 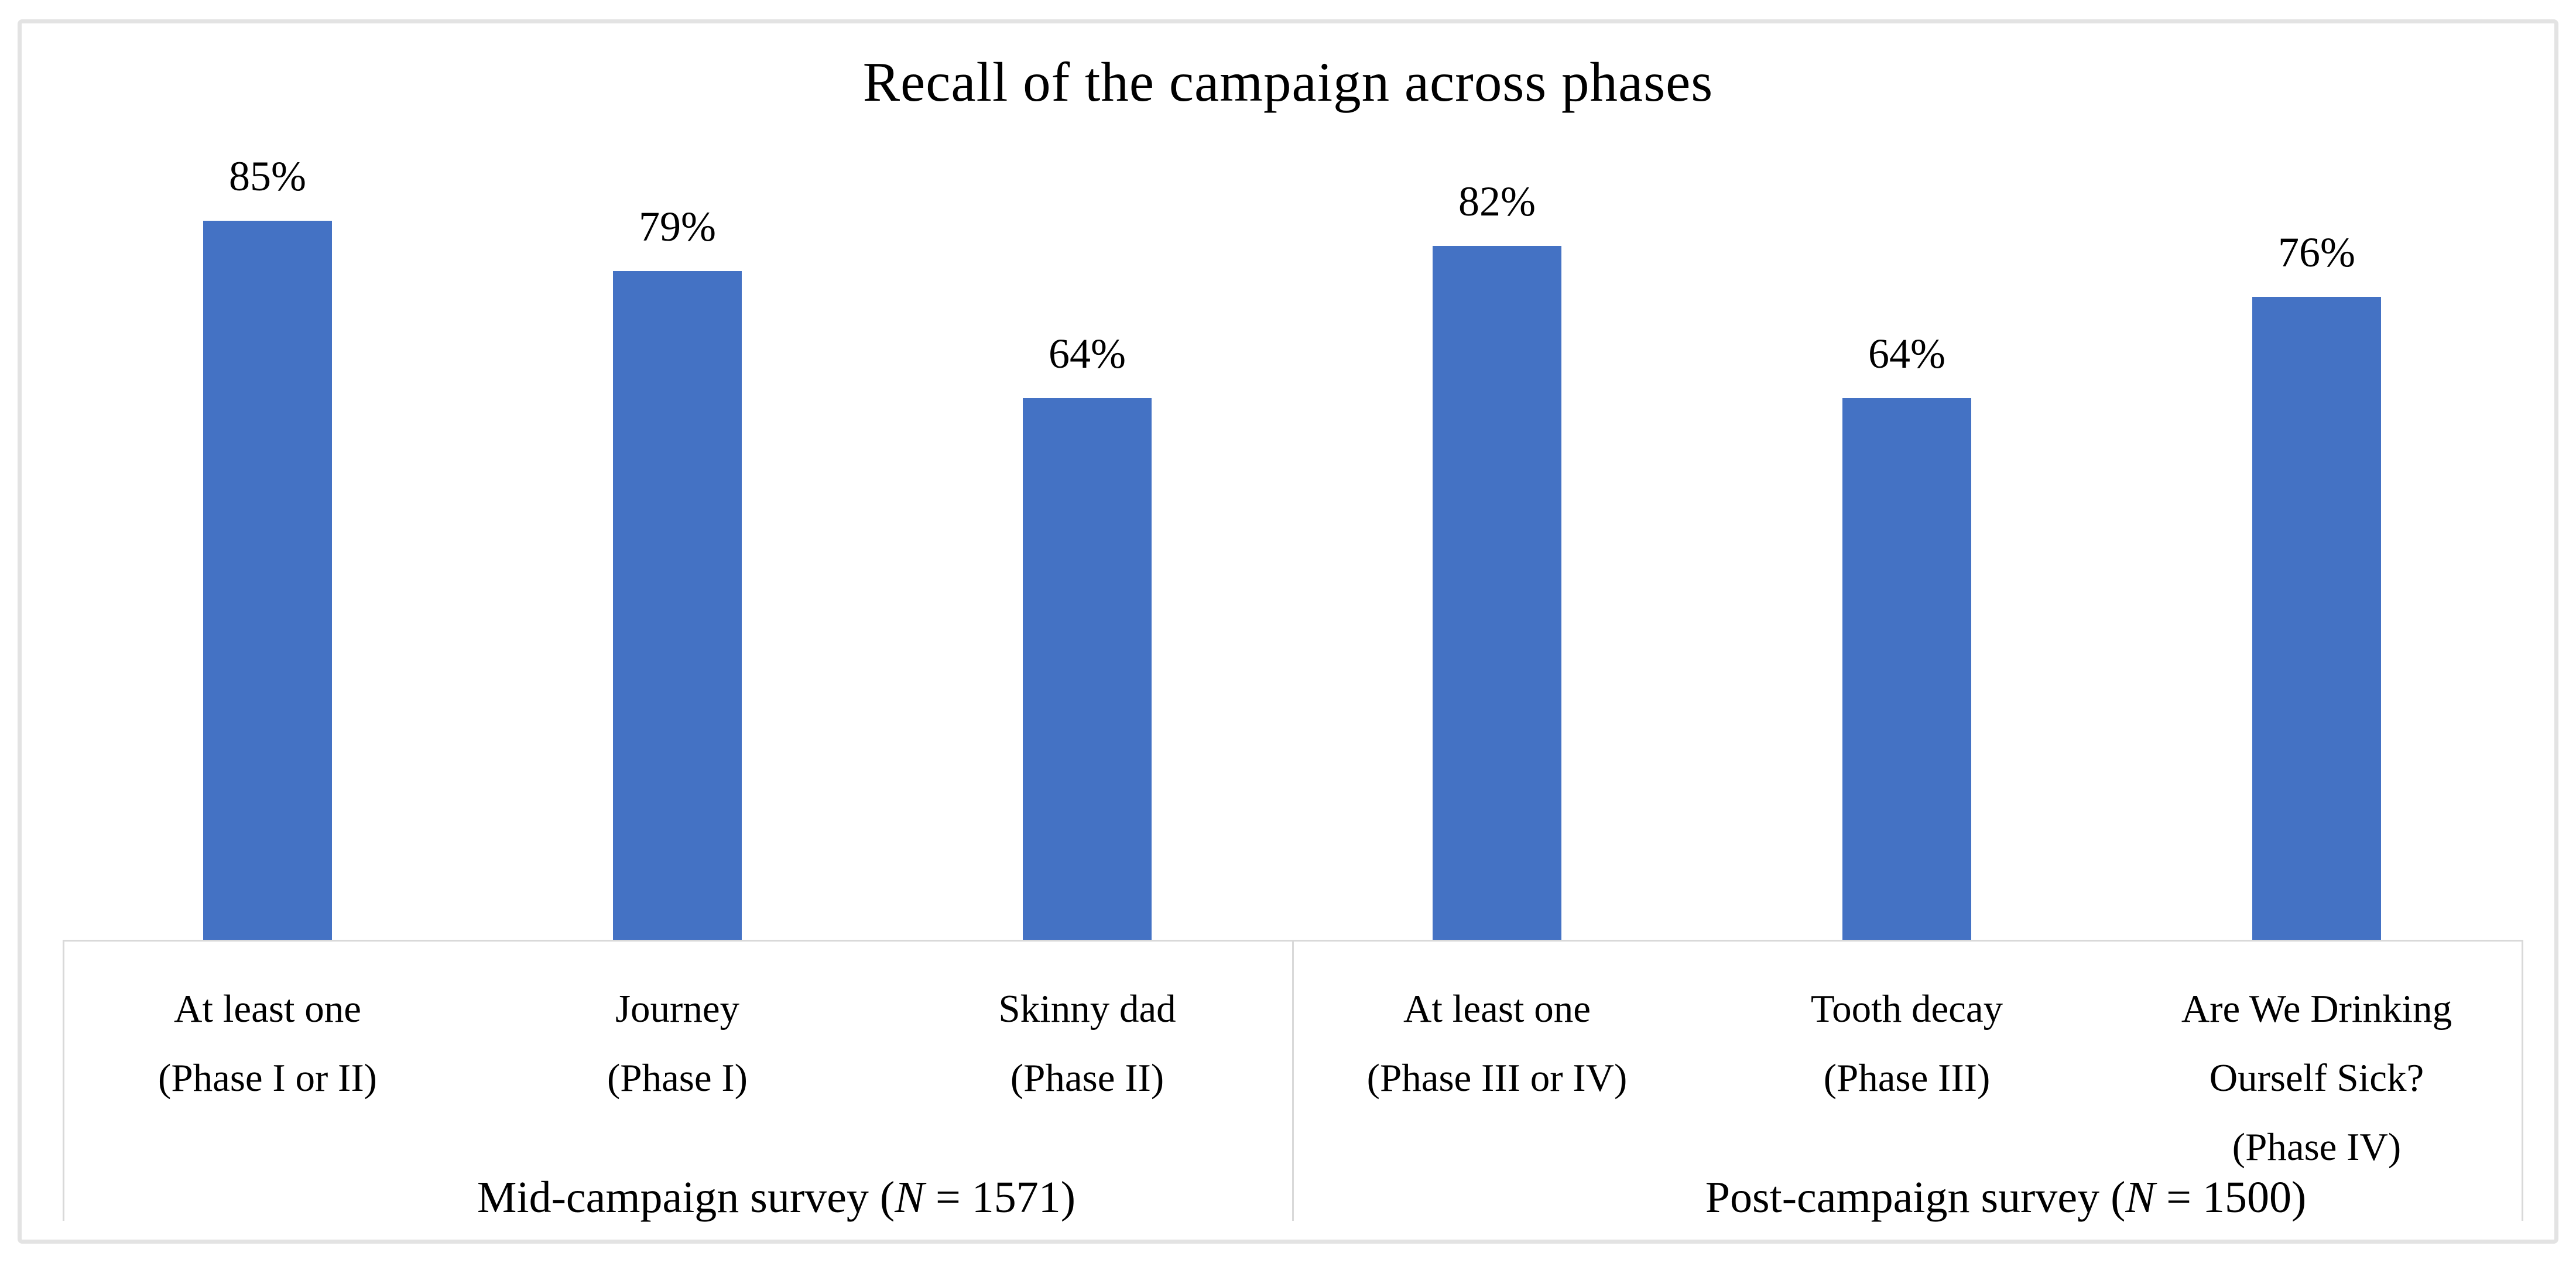 I want to click on category-label: At least one (Phase III or IV), so click(x=1497, y=1043).